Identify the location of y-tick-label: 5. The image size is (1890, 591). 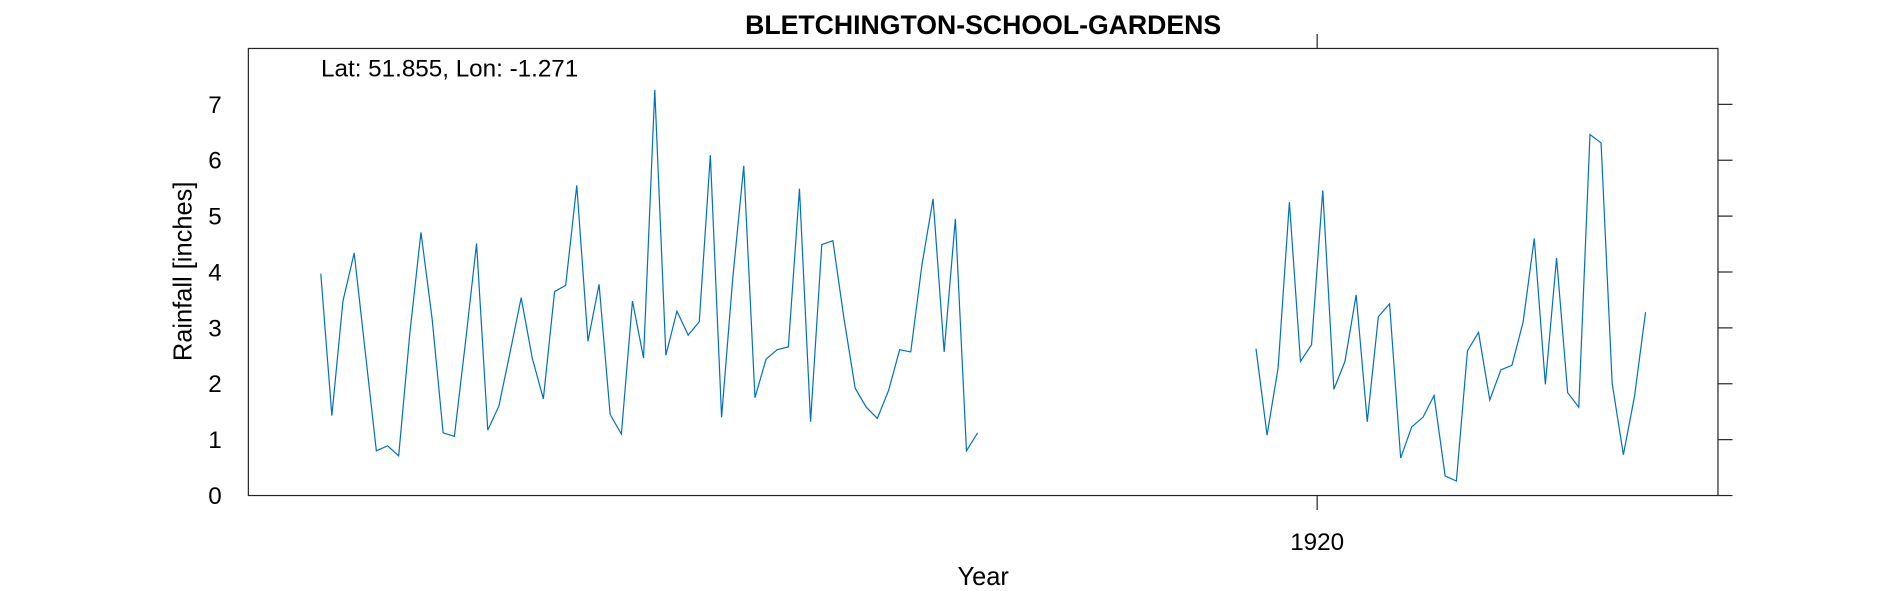
(214, 217).